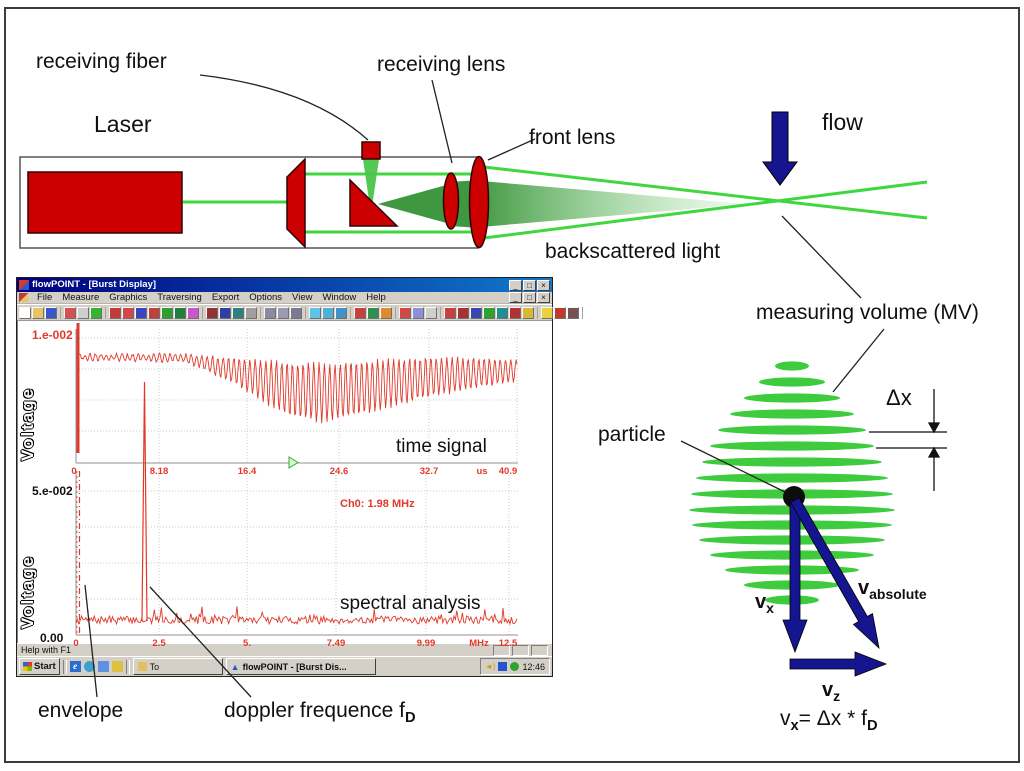 The height and width of the screenshot is (771, 1024). What do you see at coordinates (426, 643) in the screenshot?
I see `x-tick: 9.99` at bounding box center [426, 643].